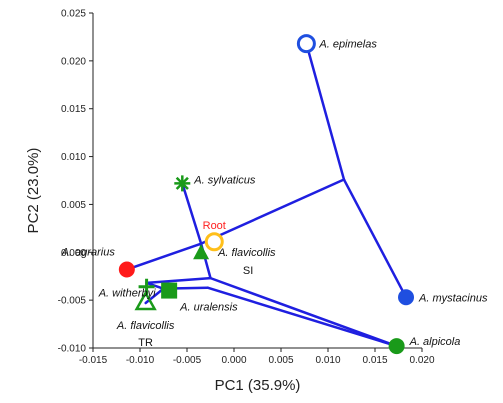  Describe the element at coordinates (126, 269) in the screenshot. I see `agrarius-marker` at that location.